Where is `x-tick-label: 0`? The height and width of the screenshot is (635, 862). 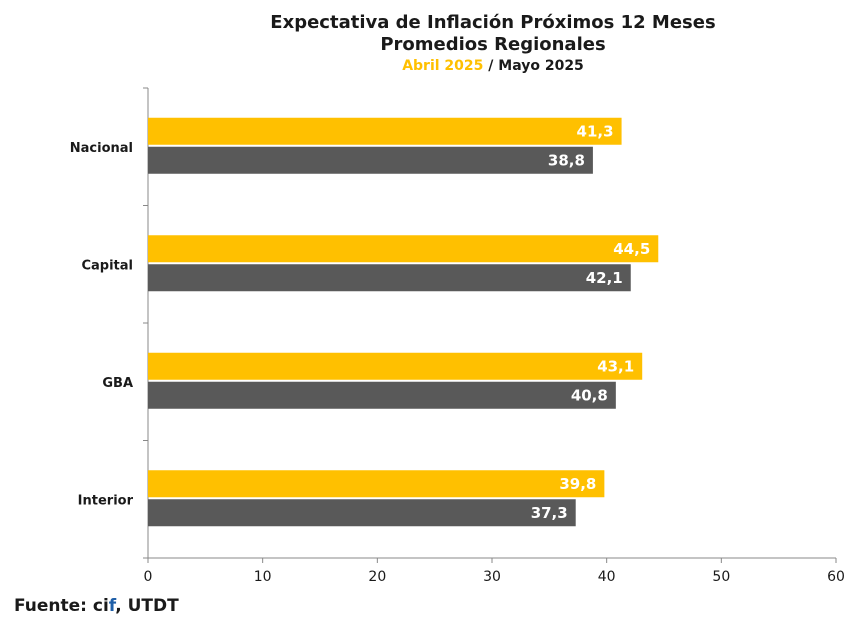
x-tick-label: 0 is located at coordinates (148, 577).